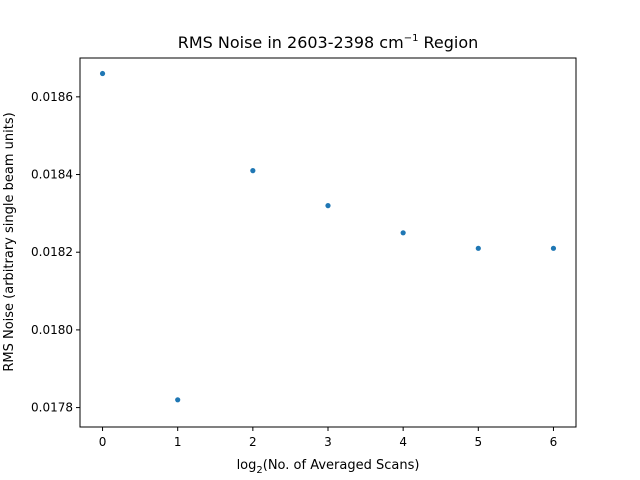 This screenshot has height=480, width=640. I want to click on x-axis-label: log2(No. of Averaged Scans), so click(328, 467).